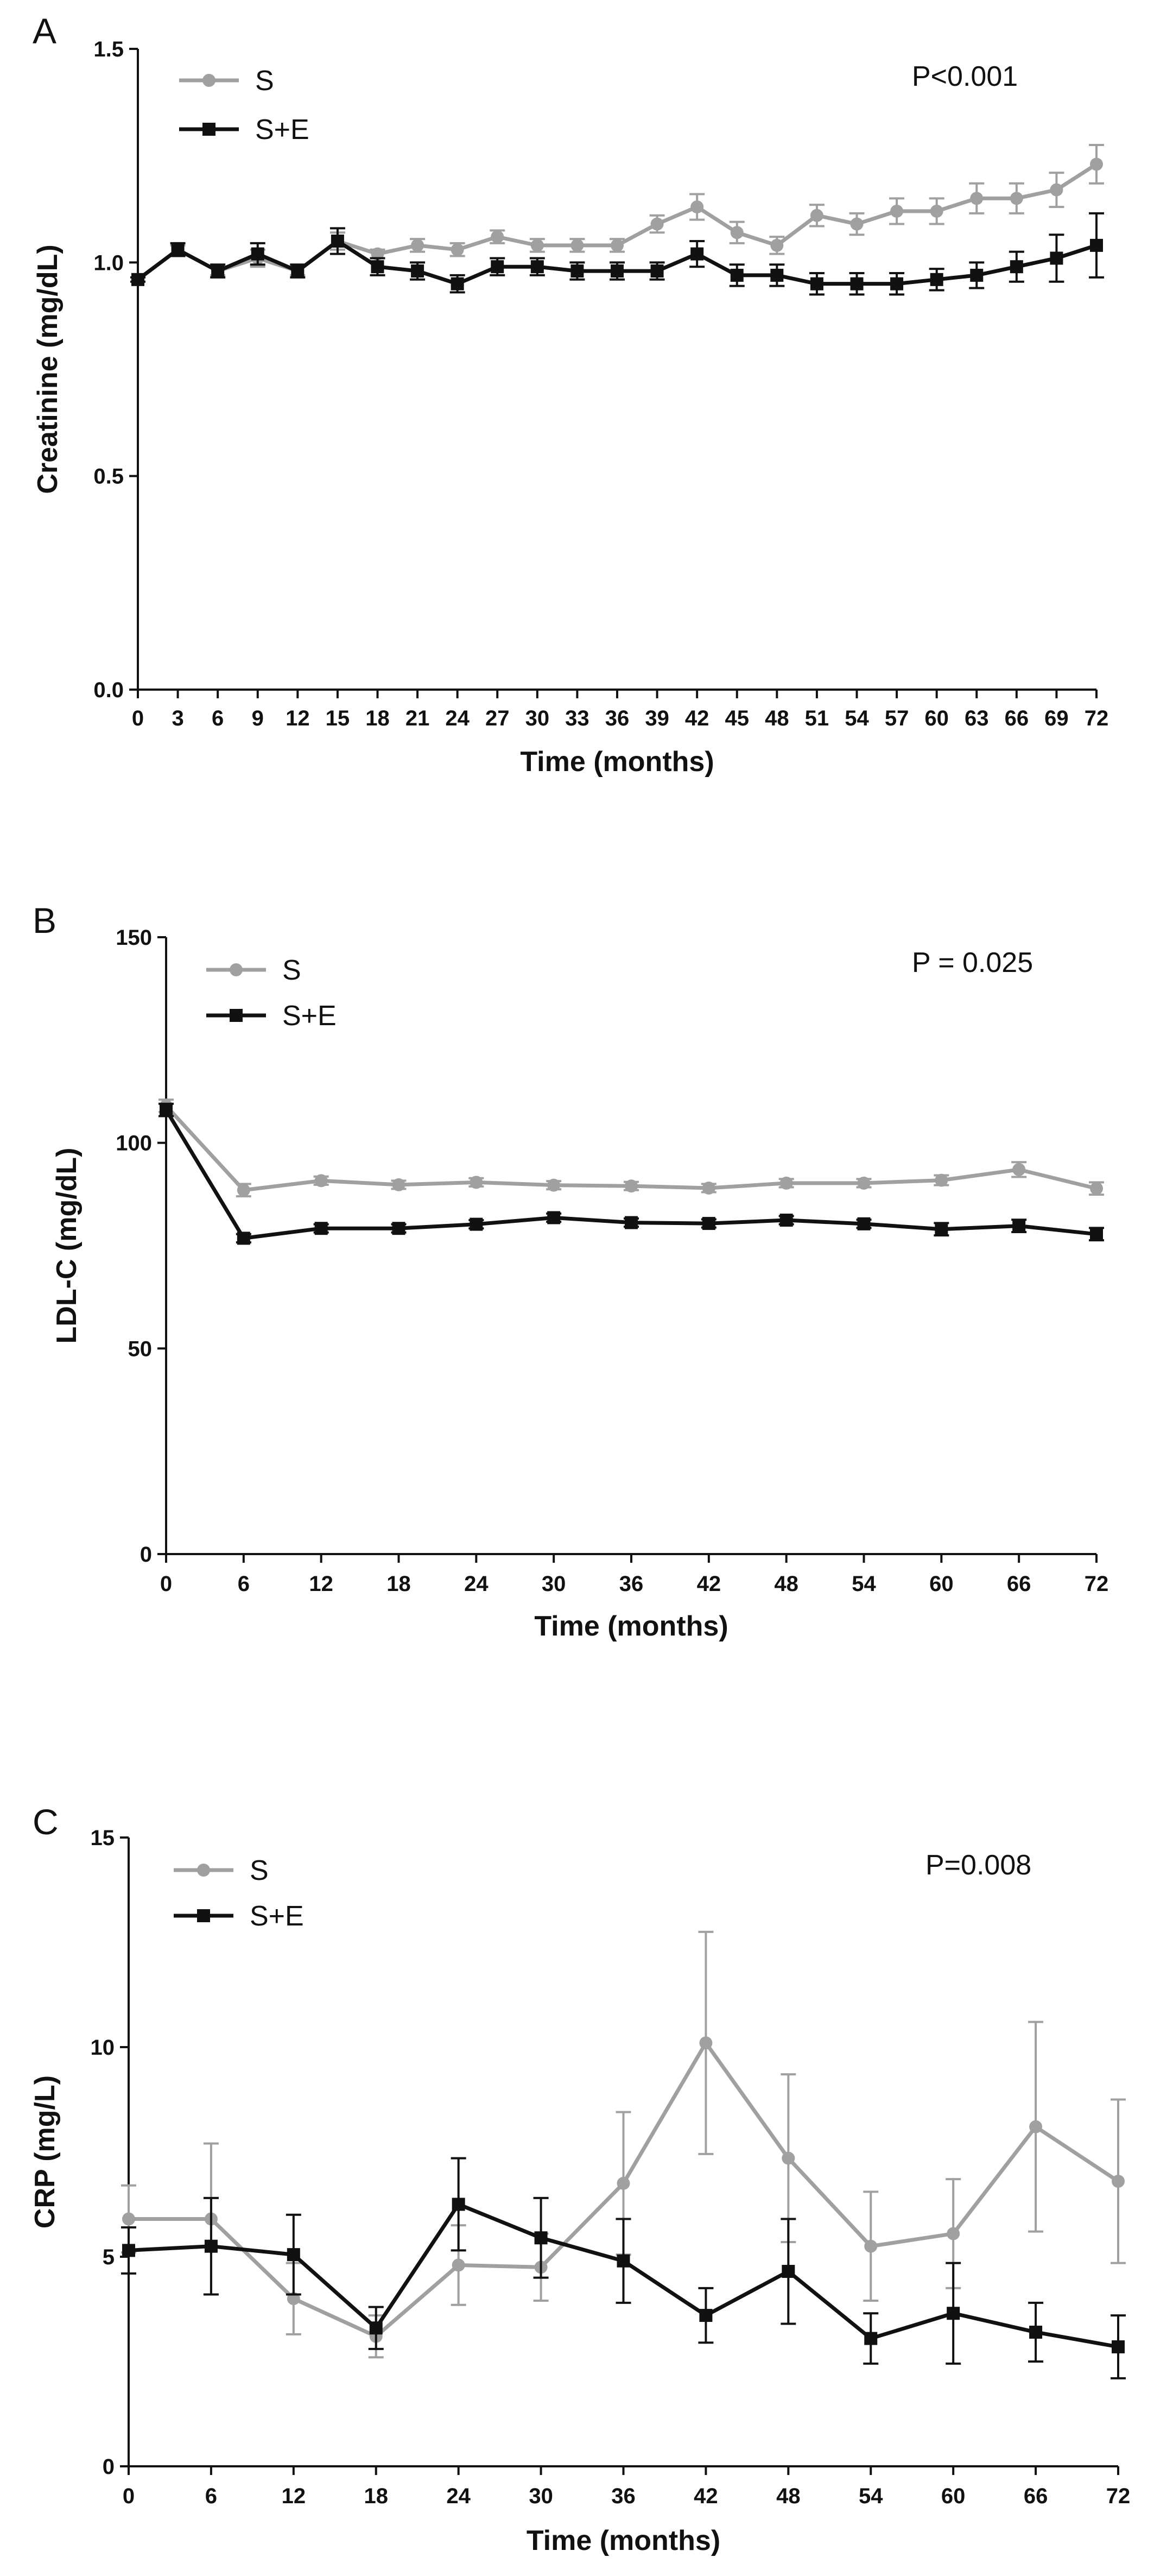 The image size is (1154, 2576). Describe the element at coordinates (146, 1555) in the screenshot. I see `y-tick-label: 0` at that location.